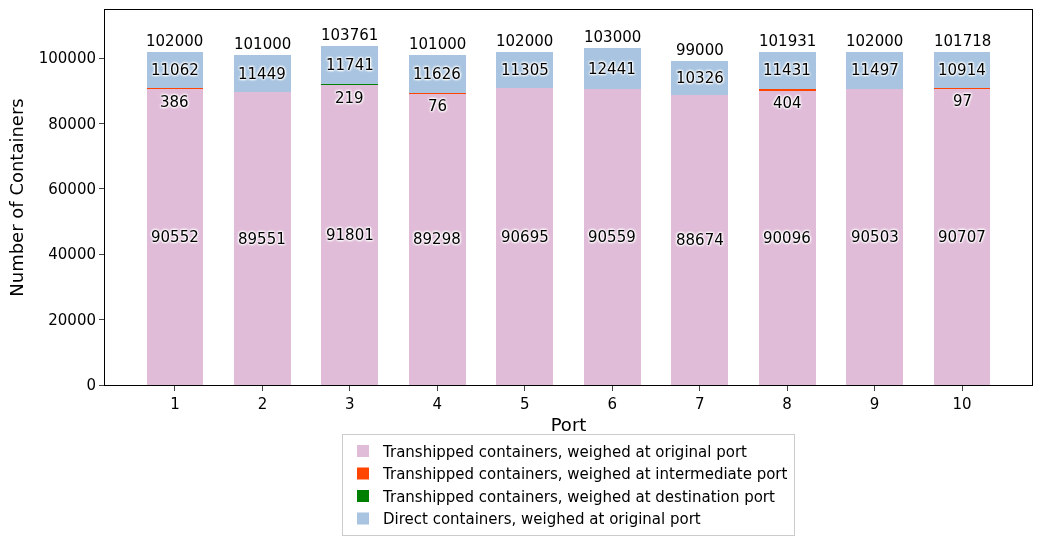 The height and width of the screenshot is (546, 1042). Describe the element at coordinates (699, 404) in the screenshot. I see `x-tick-label: 7` at that location.